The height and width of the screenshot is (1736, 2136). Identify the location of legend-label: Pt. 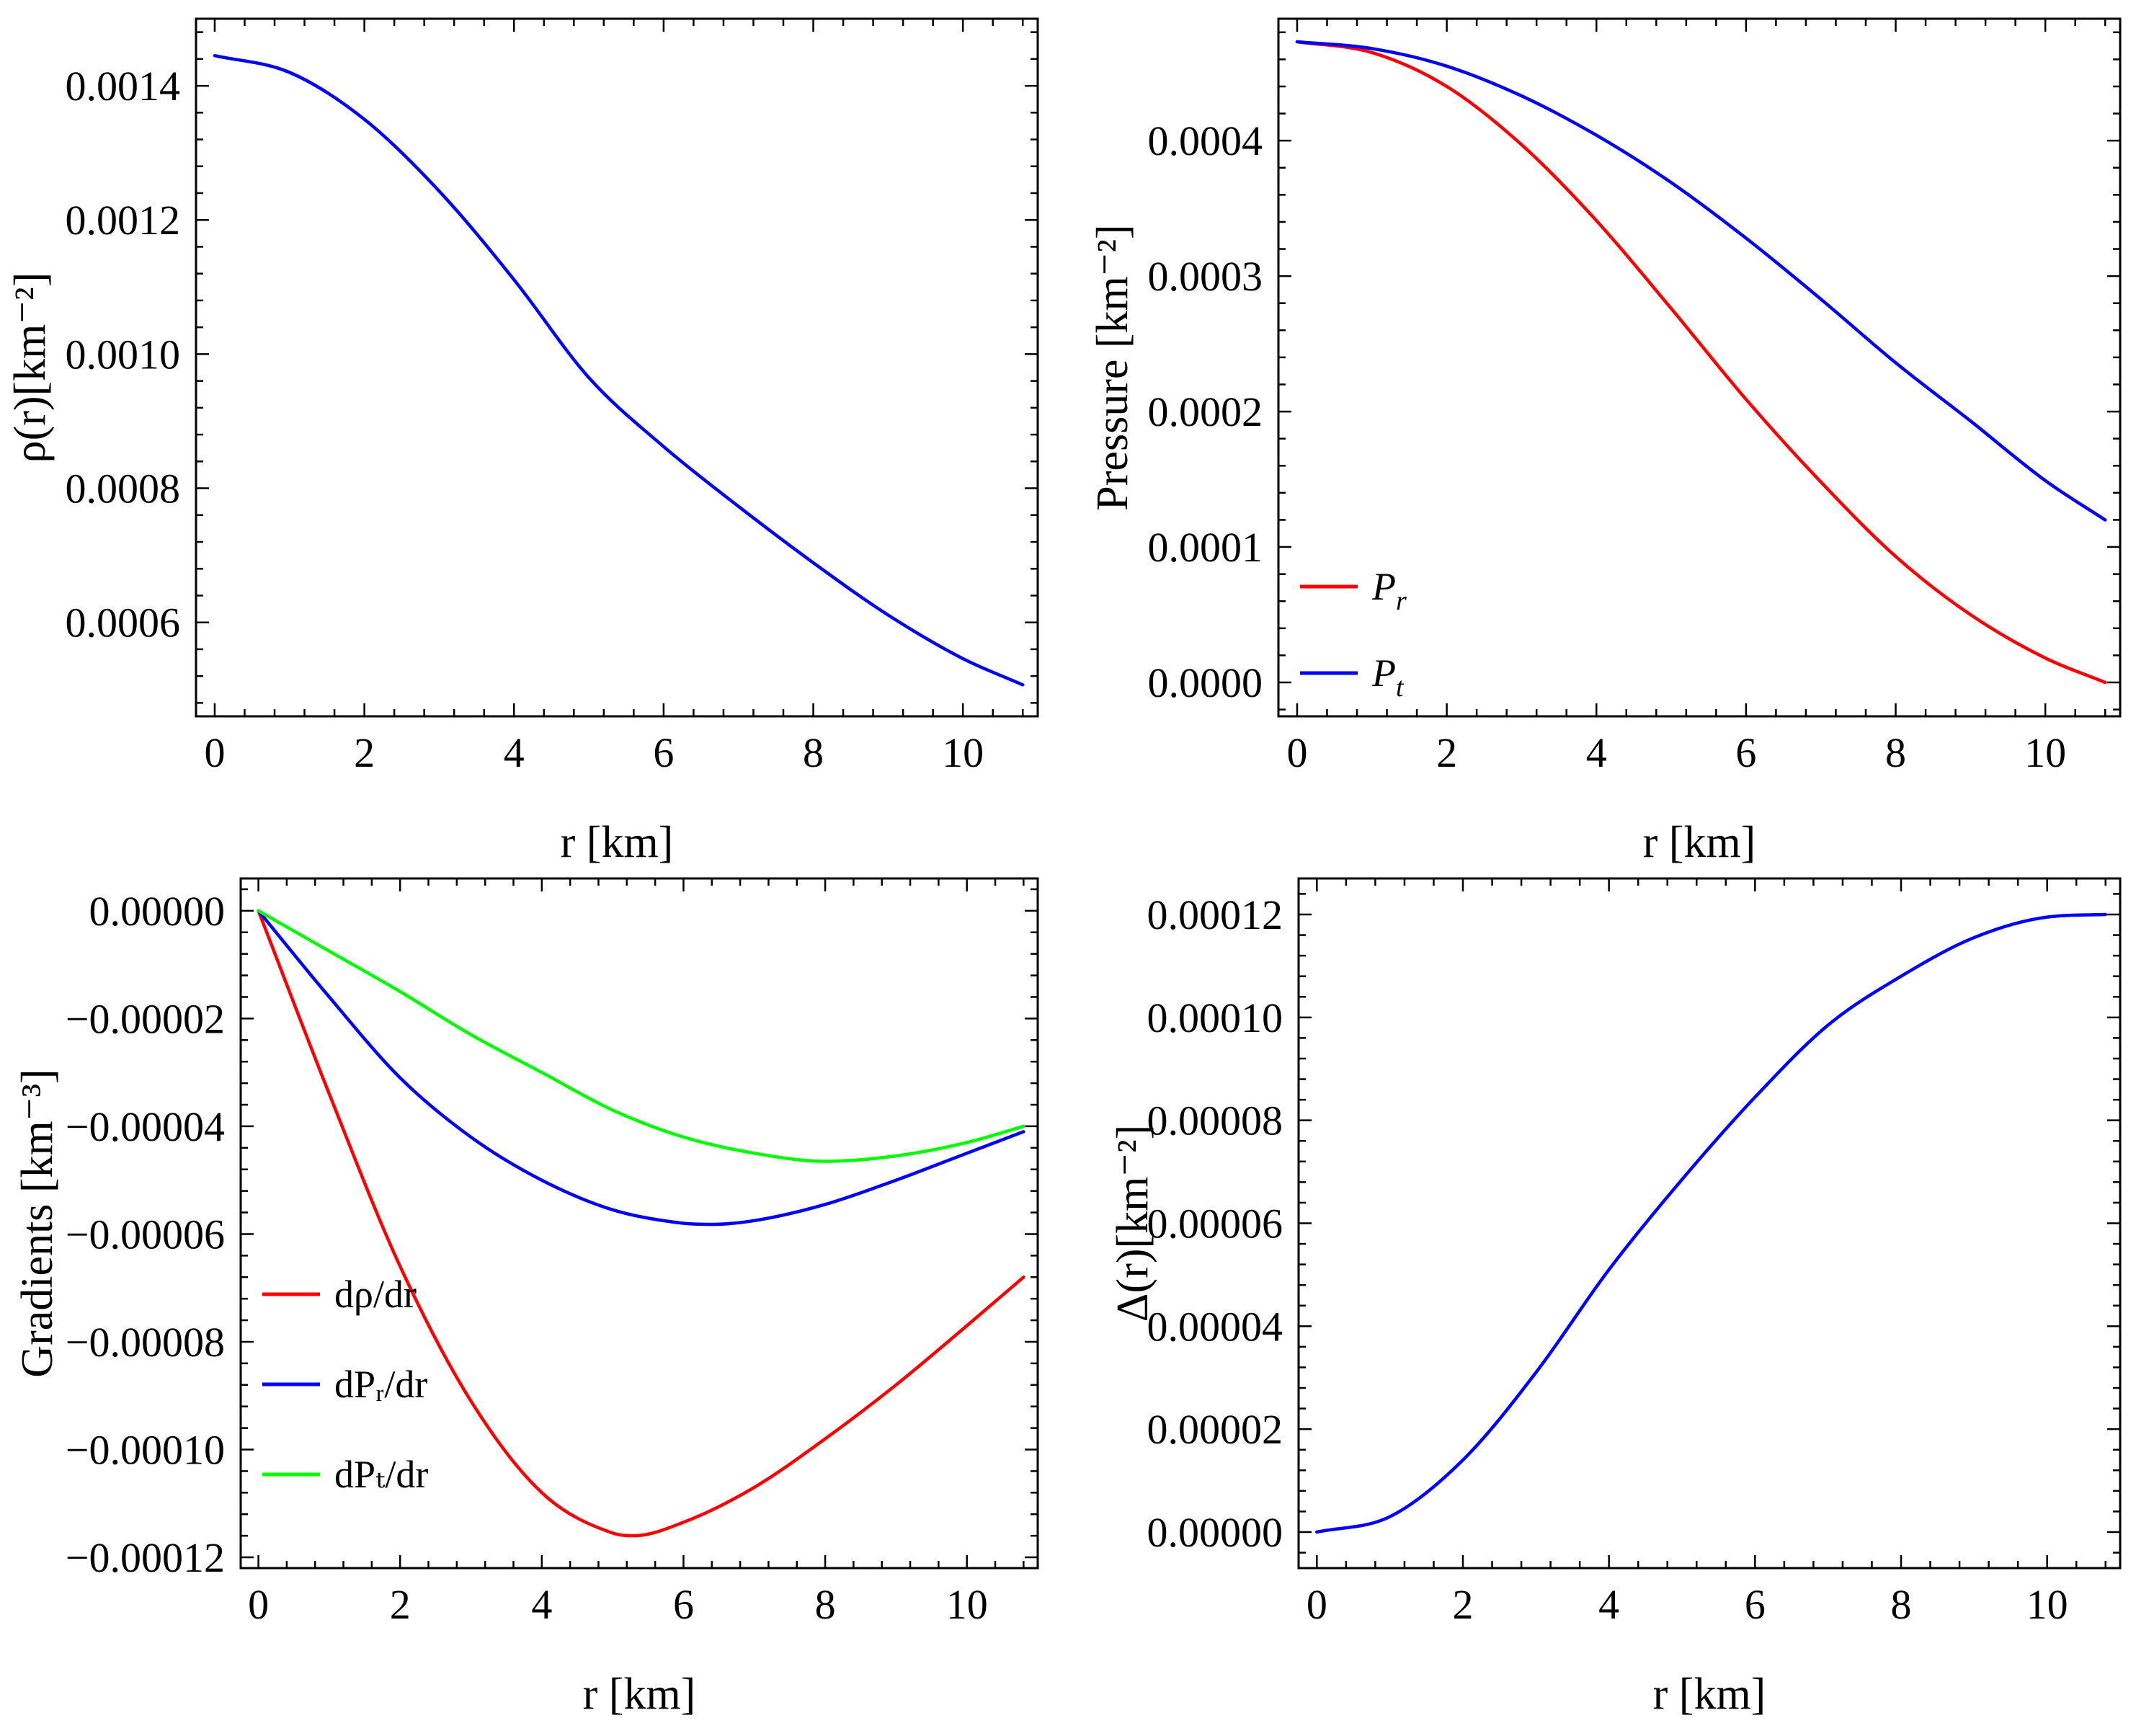
(1388, 677).